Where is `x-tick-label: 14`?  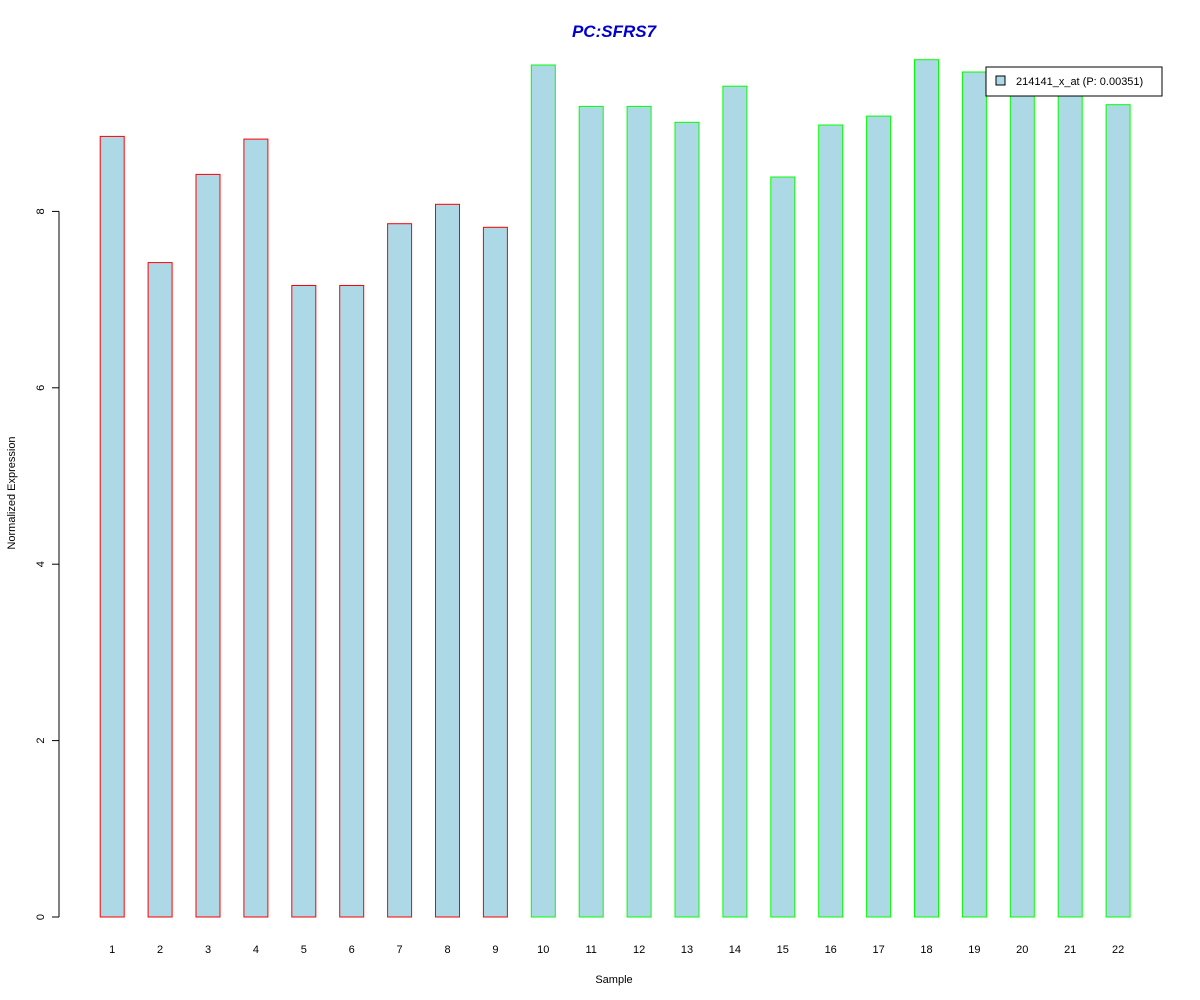
x-tick-label: 14 is located at coordinates (735, 950).